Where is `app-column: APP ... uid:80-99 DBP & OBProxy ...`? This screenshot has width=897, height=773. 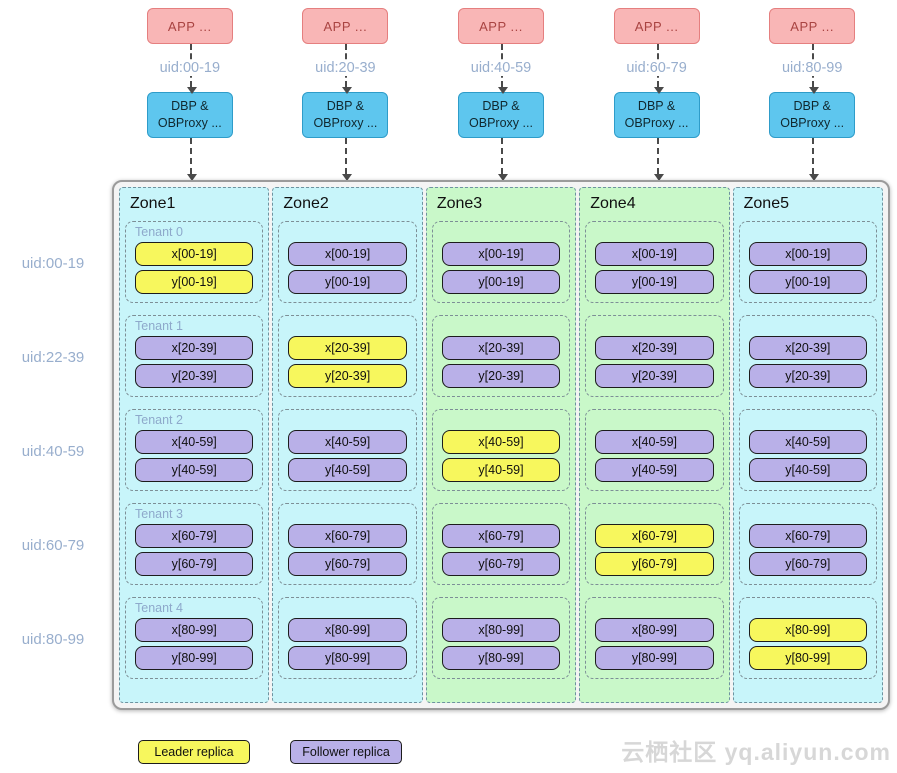
app-column: APP ... uid:80-99 DBP & OBProxy ... is located at coordinates (812, 94).